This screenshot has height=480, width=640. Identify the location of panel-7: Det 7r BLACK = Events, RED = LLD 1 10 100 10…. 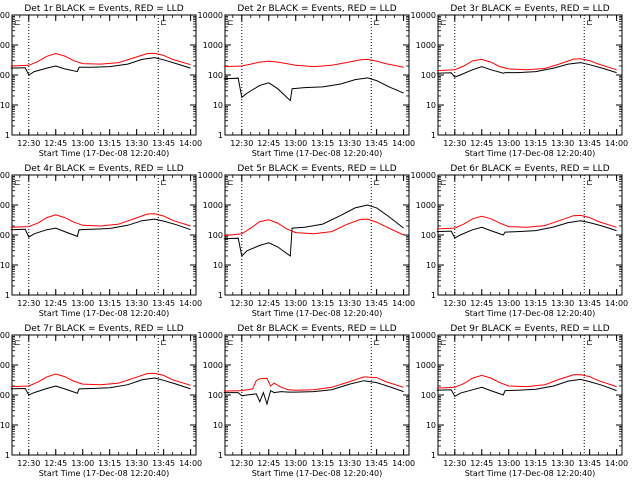
(101, 401).